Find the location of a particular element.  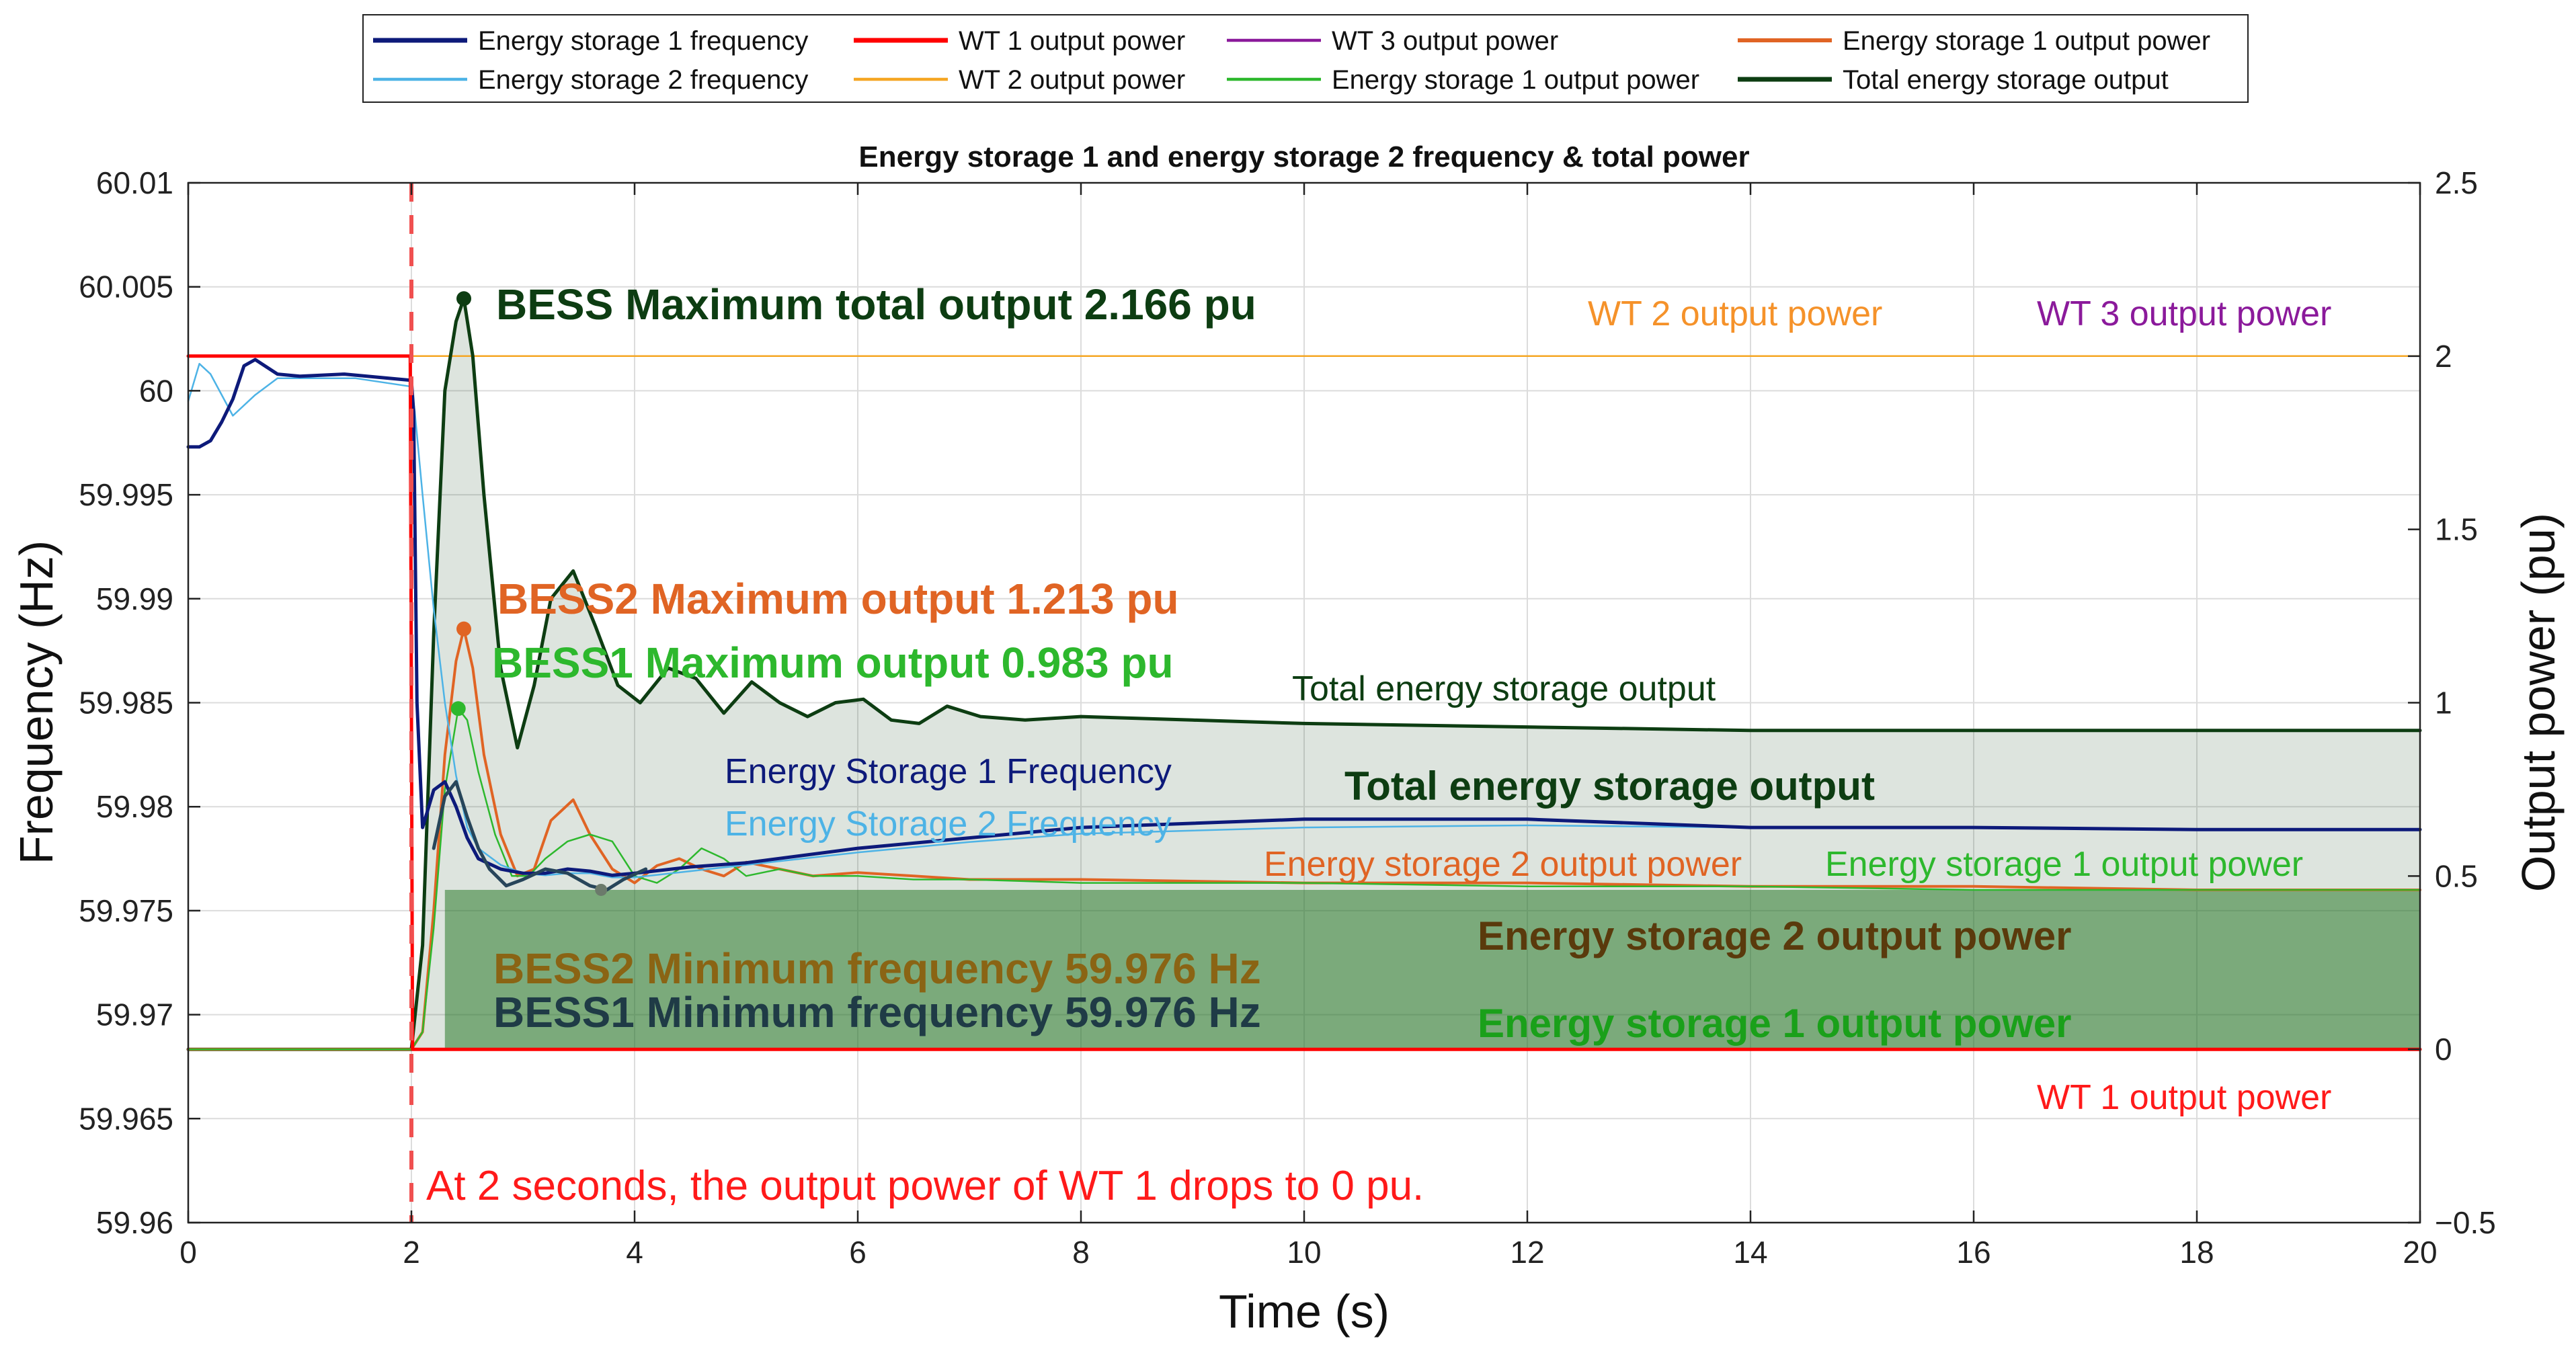

left-tick-label-7: 59.995 is located at coordinates (126, 494).